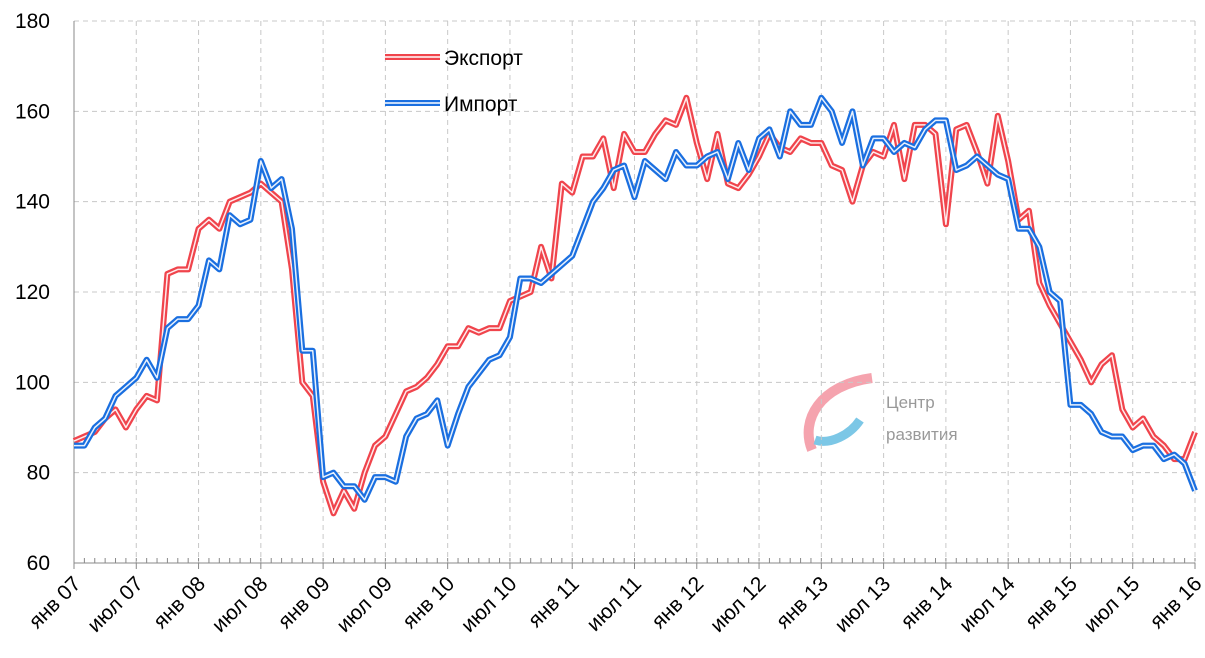  I want to click on x-tick-label: июл 12, so click(738, 604).